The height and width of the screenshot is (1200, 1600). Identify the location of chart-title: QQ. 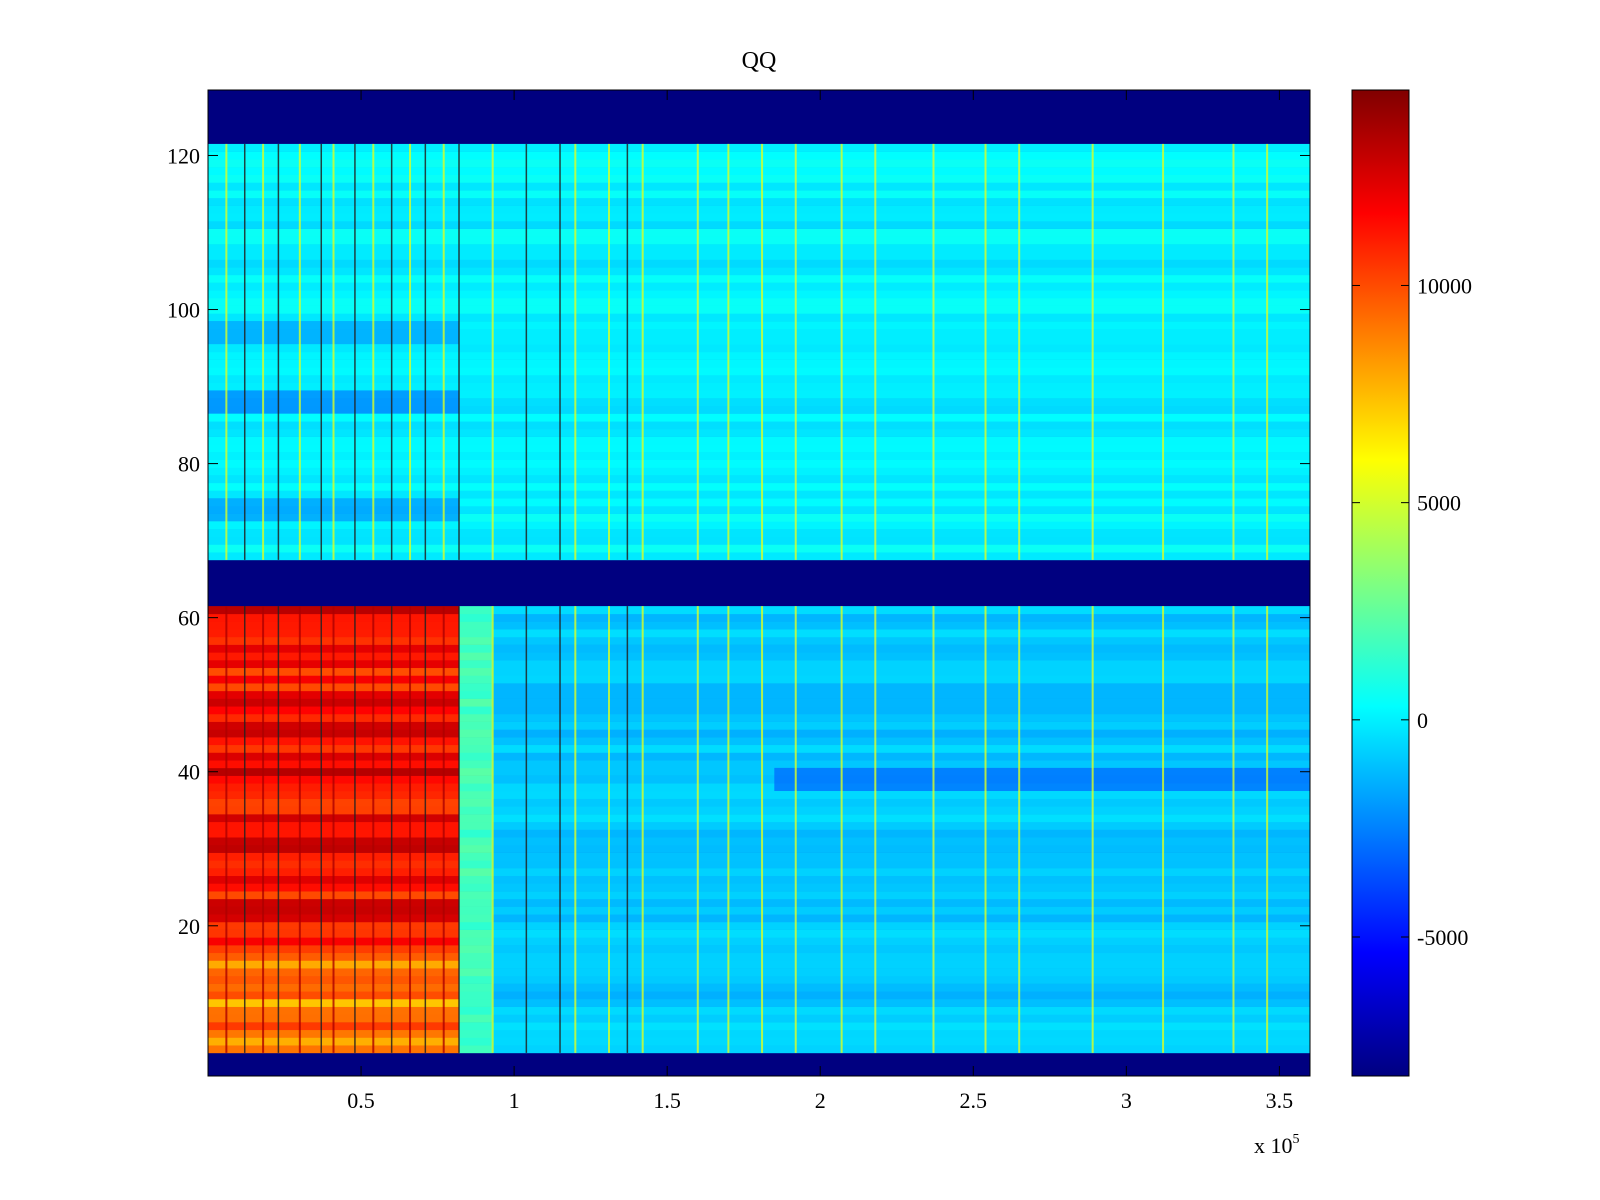
(759, 61).